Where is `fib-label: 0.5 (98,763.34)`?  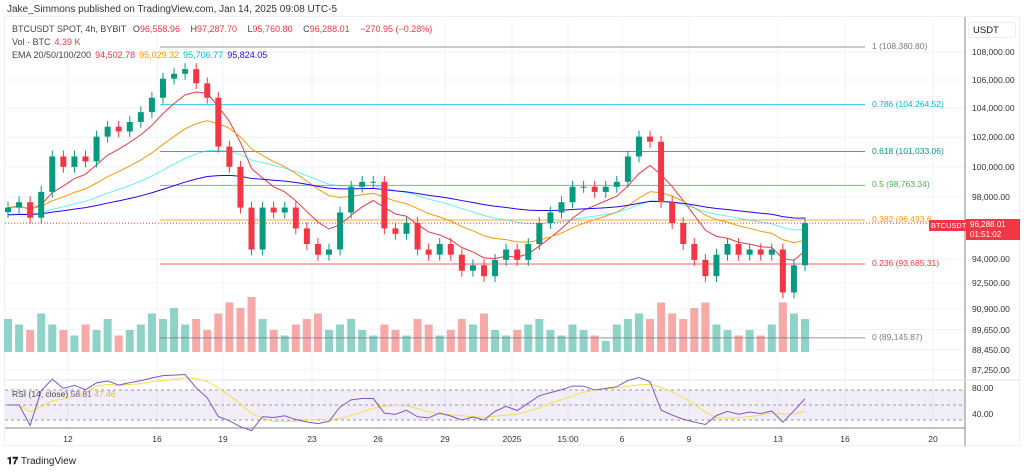 fib-label: 0.5 (98,763.34) is located at coordinates (901, 184).